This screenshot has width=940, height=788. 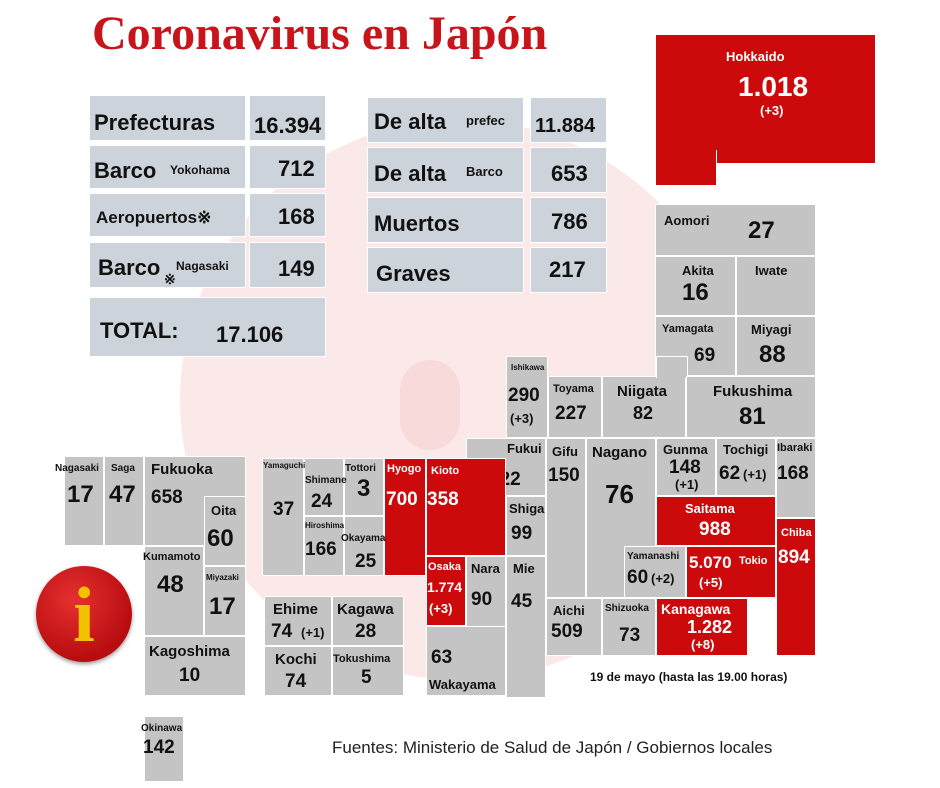 What do you see at coordinates (773, 86) in the screenshot?
I see `pref-hokkaido-value: 1.018` at bounding box center [773, 86].